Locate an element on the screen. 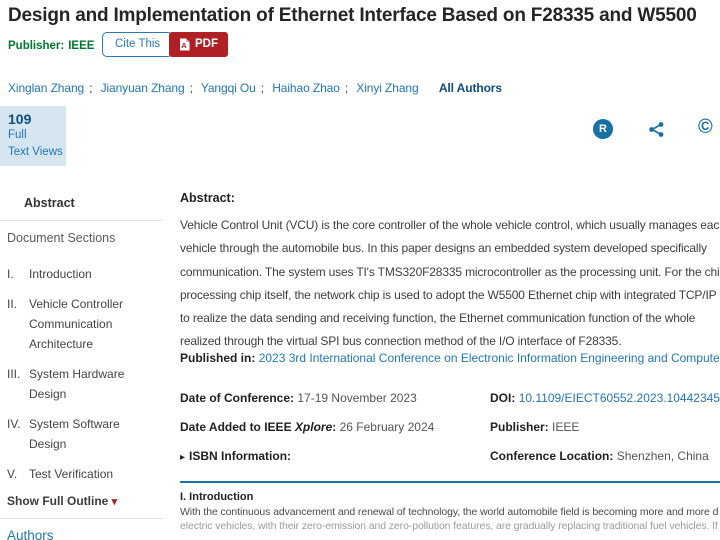 The image size is (720, 540). r-badge-icon: R is located at coordinates (603, 129).